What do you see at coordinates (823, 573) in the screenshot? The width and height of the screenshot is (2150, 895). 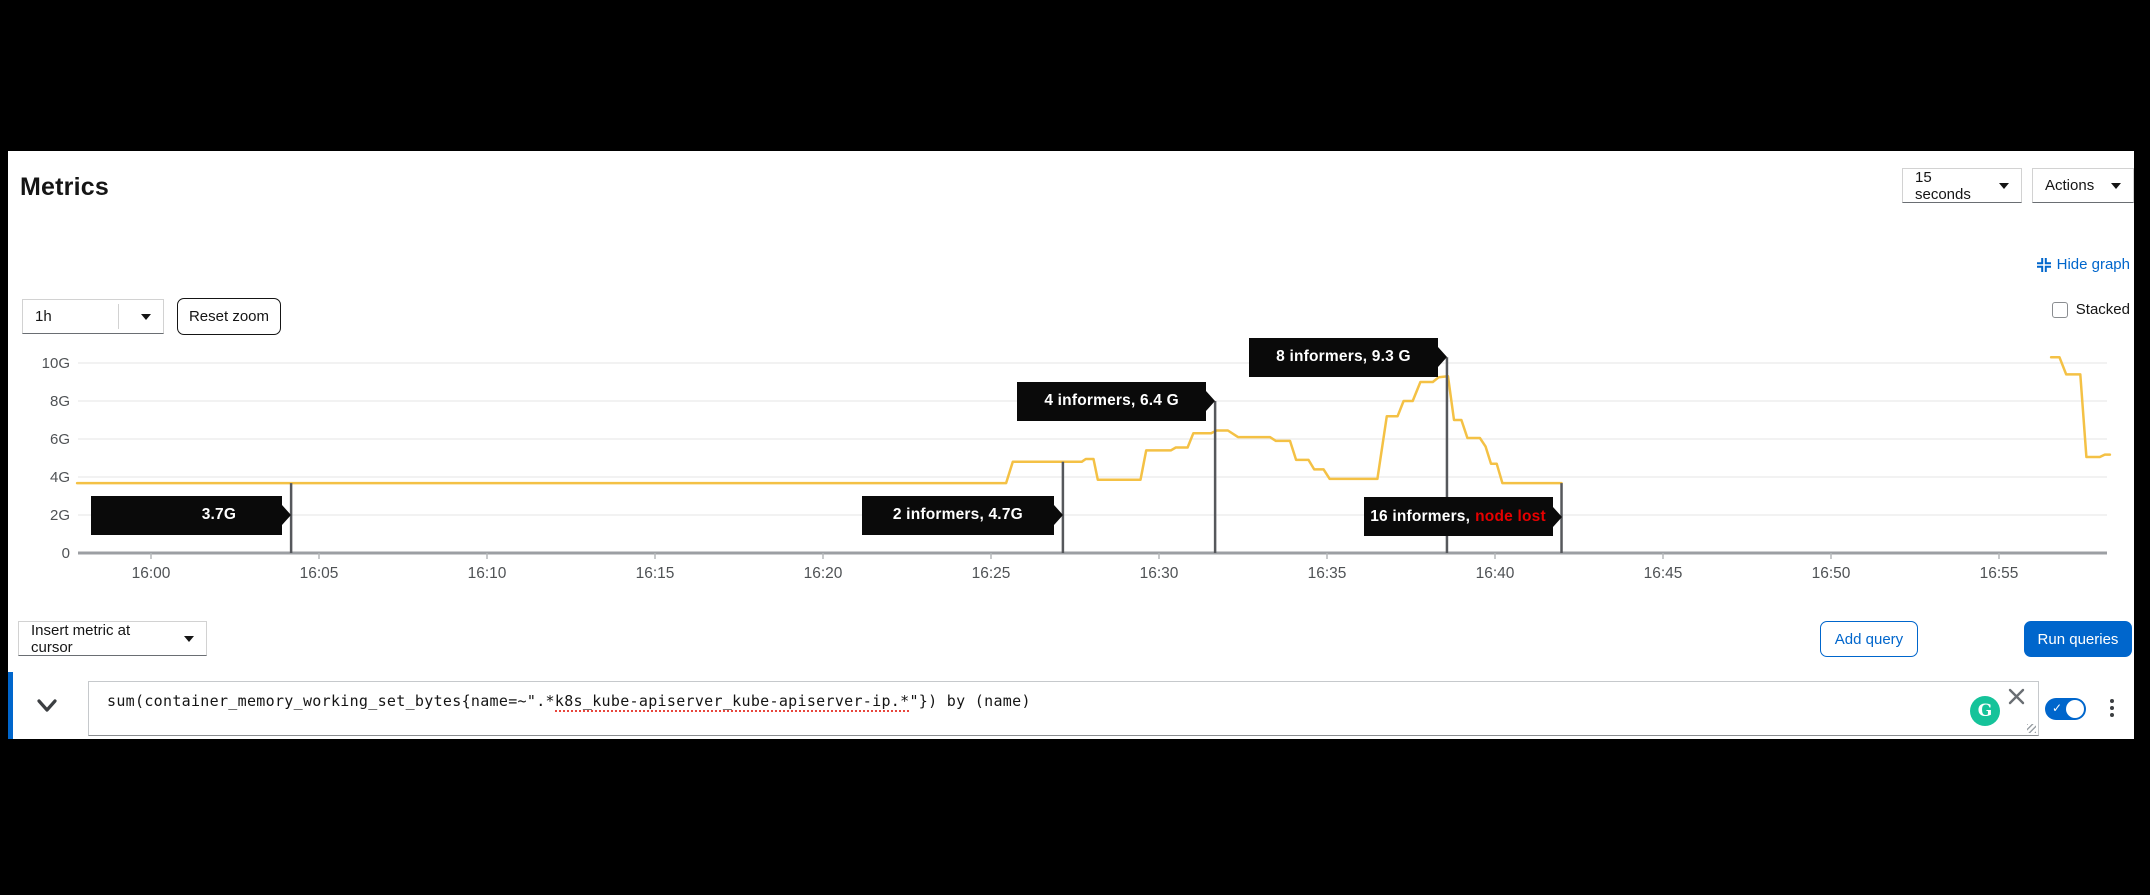 I see `x-tick-label: 16:20` at bounding box center [823, 573].